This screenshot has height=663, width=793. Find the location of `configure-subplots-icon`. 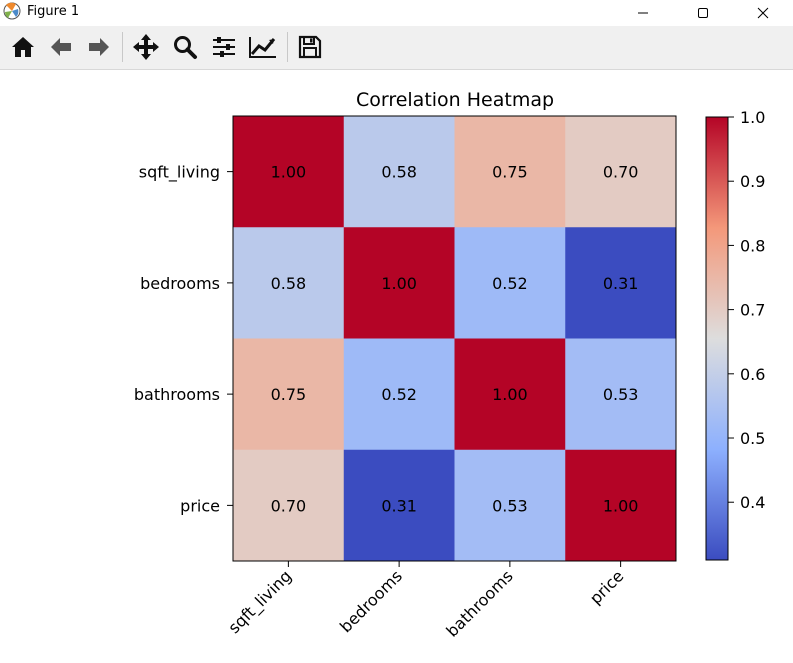

configure-subplots-icon is located at coordinates (224, 47).